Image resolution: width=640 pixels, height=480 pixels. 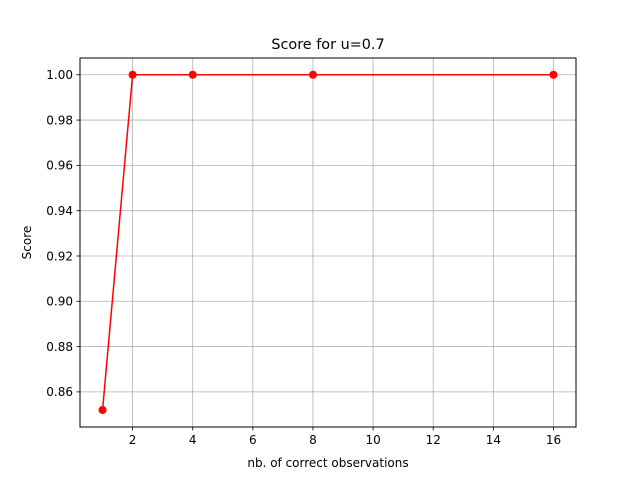 What do you see at coordinates (59, 256) in the screenshot?
I see `y-tick-label: 0.92` at bounding box center [59, 256].